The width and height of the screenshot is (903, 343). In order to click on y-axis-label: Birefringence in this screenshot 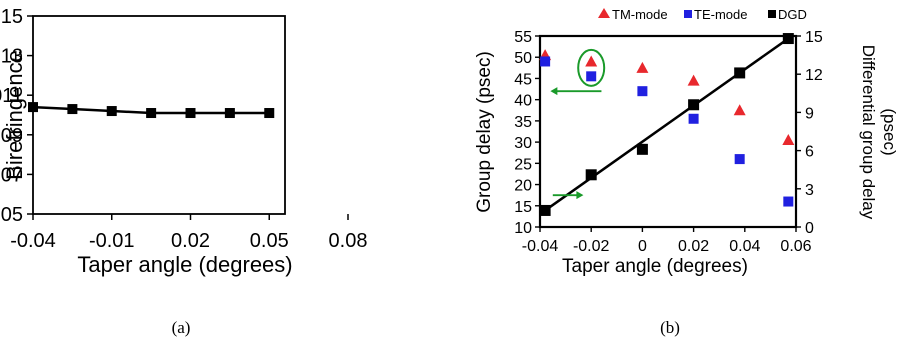, I will do `click(14, 115)`.